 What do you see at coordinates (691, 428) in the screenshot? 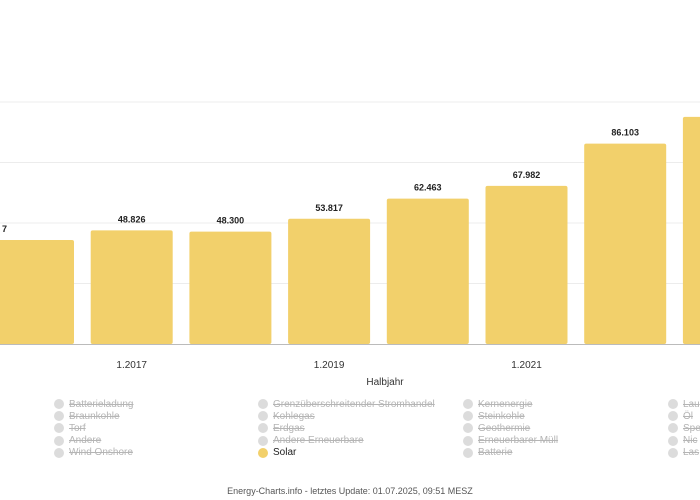
I see `legend-label: Spe` at bounding box center [691, 428].